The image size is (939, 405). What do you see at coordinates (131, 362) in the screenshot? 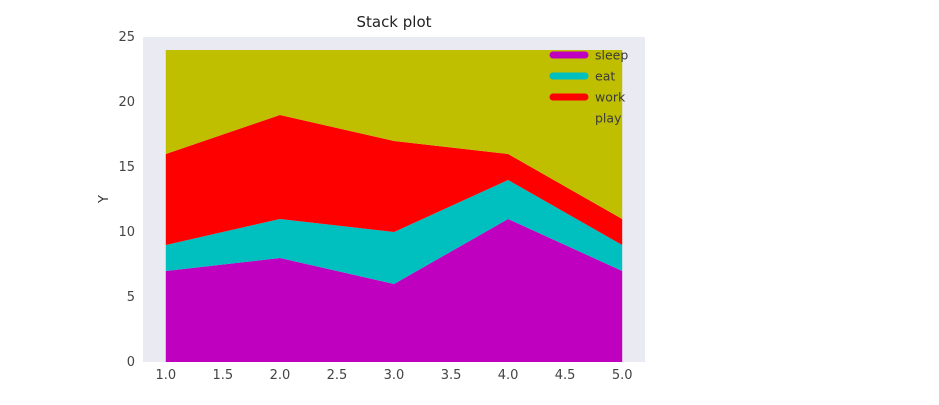
I see `y-tick-label: 0` at bounding box center [131, 362].